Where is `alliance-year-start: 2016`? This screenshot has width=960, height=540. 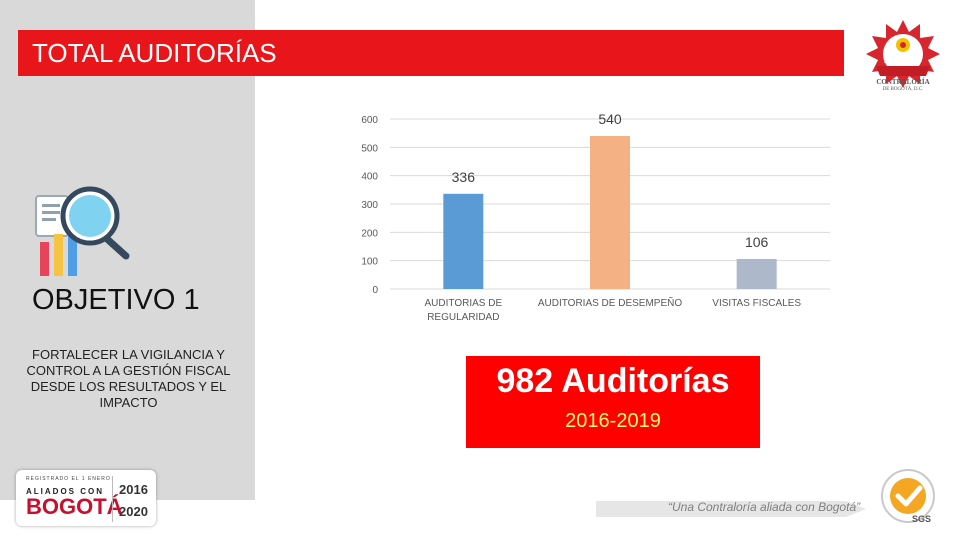
alliance-year-start: 2016 is located at coordinates (133, 489).